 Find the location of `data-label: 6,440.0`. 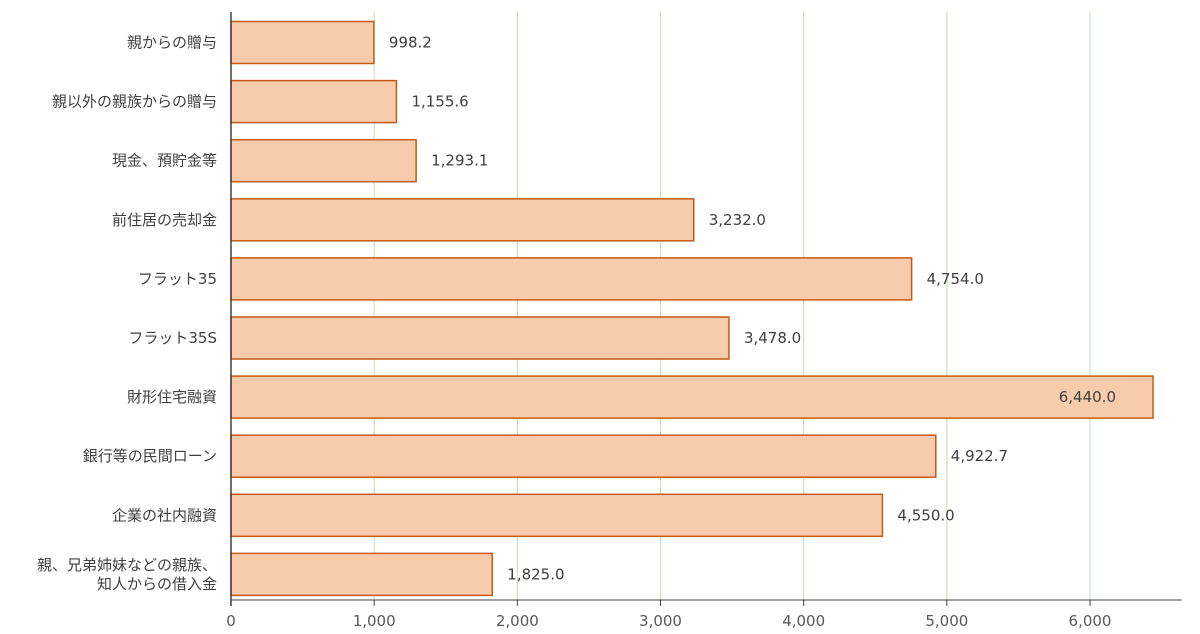

data-label: 6,440.0 is located at coordinates (1087, 397).